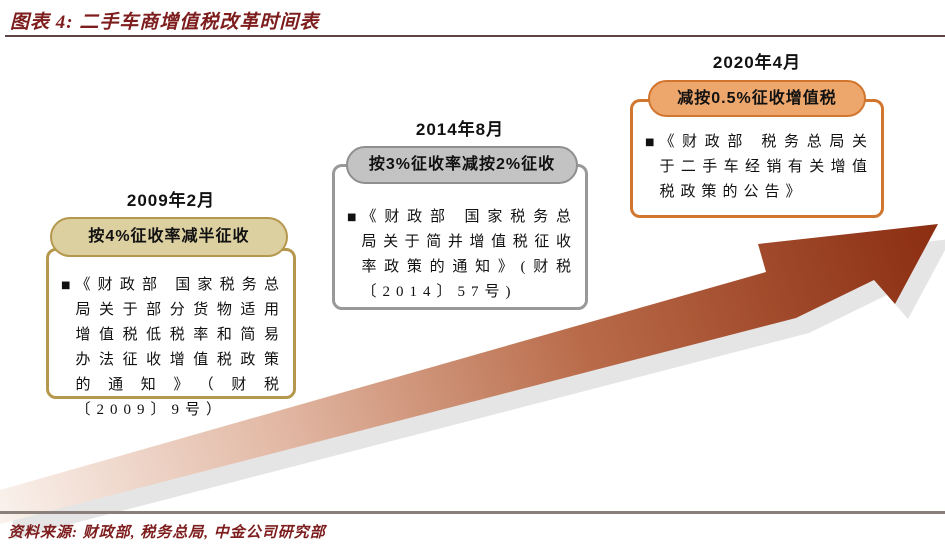 The width and height of the screenshot is (945, 549). Describe the element at coordinates (757, 62) in the screenshot. I see `date-label: 2020年4月` at that location.